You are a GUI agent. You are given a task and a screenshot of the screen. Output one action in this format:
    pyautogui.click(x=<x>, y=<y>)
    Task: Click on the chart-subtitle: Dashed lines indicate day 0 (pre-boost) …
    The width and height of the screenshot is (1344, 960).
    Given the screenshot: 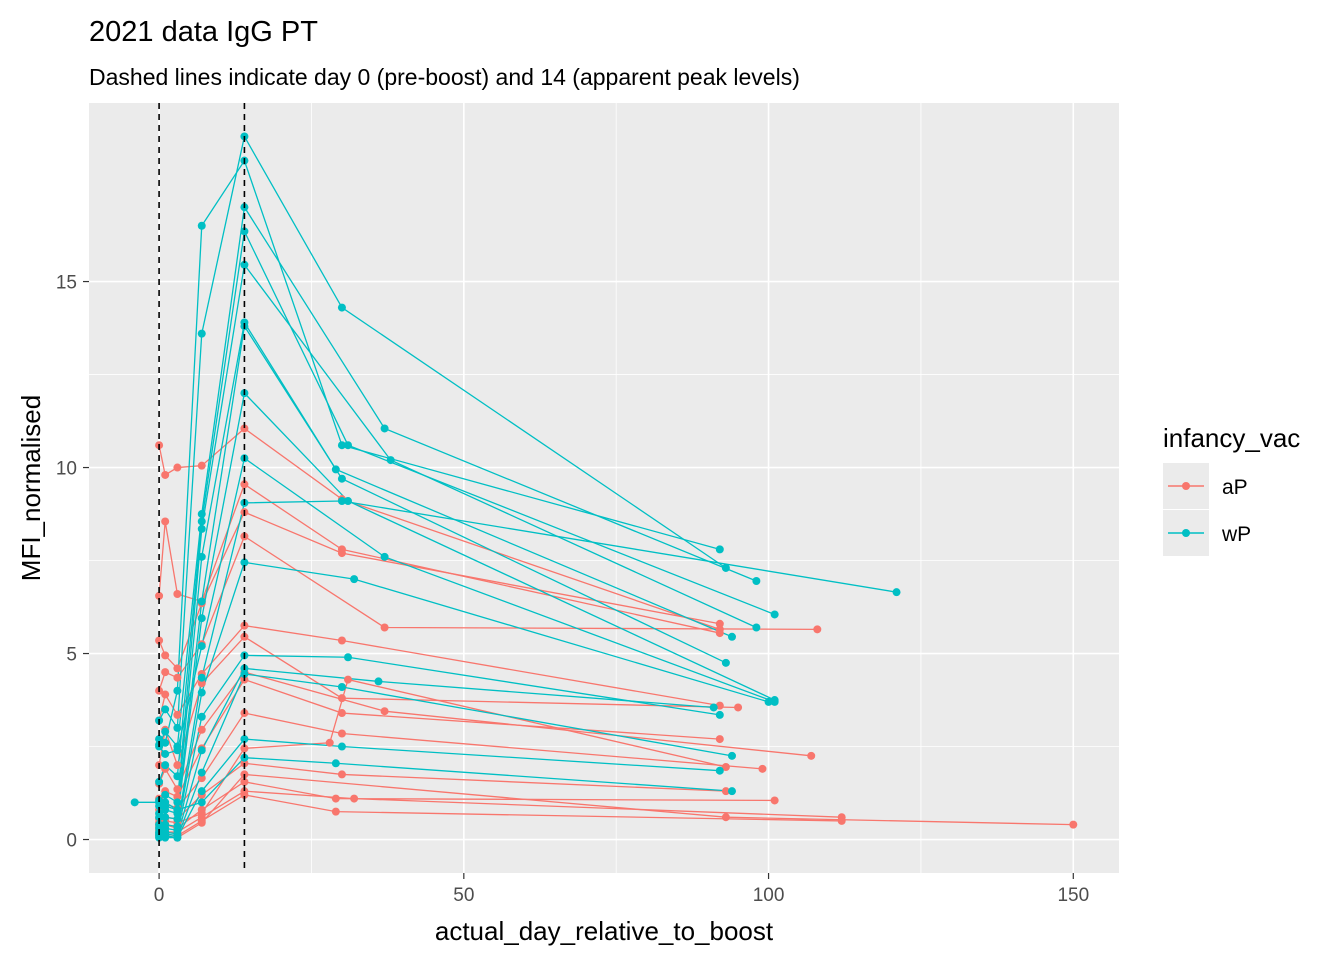 What is the action you would take?
    pyautogui.click(x=444, y=77)
    